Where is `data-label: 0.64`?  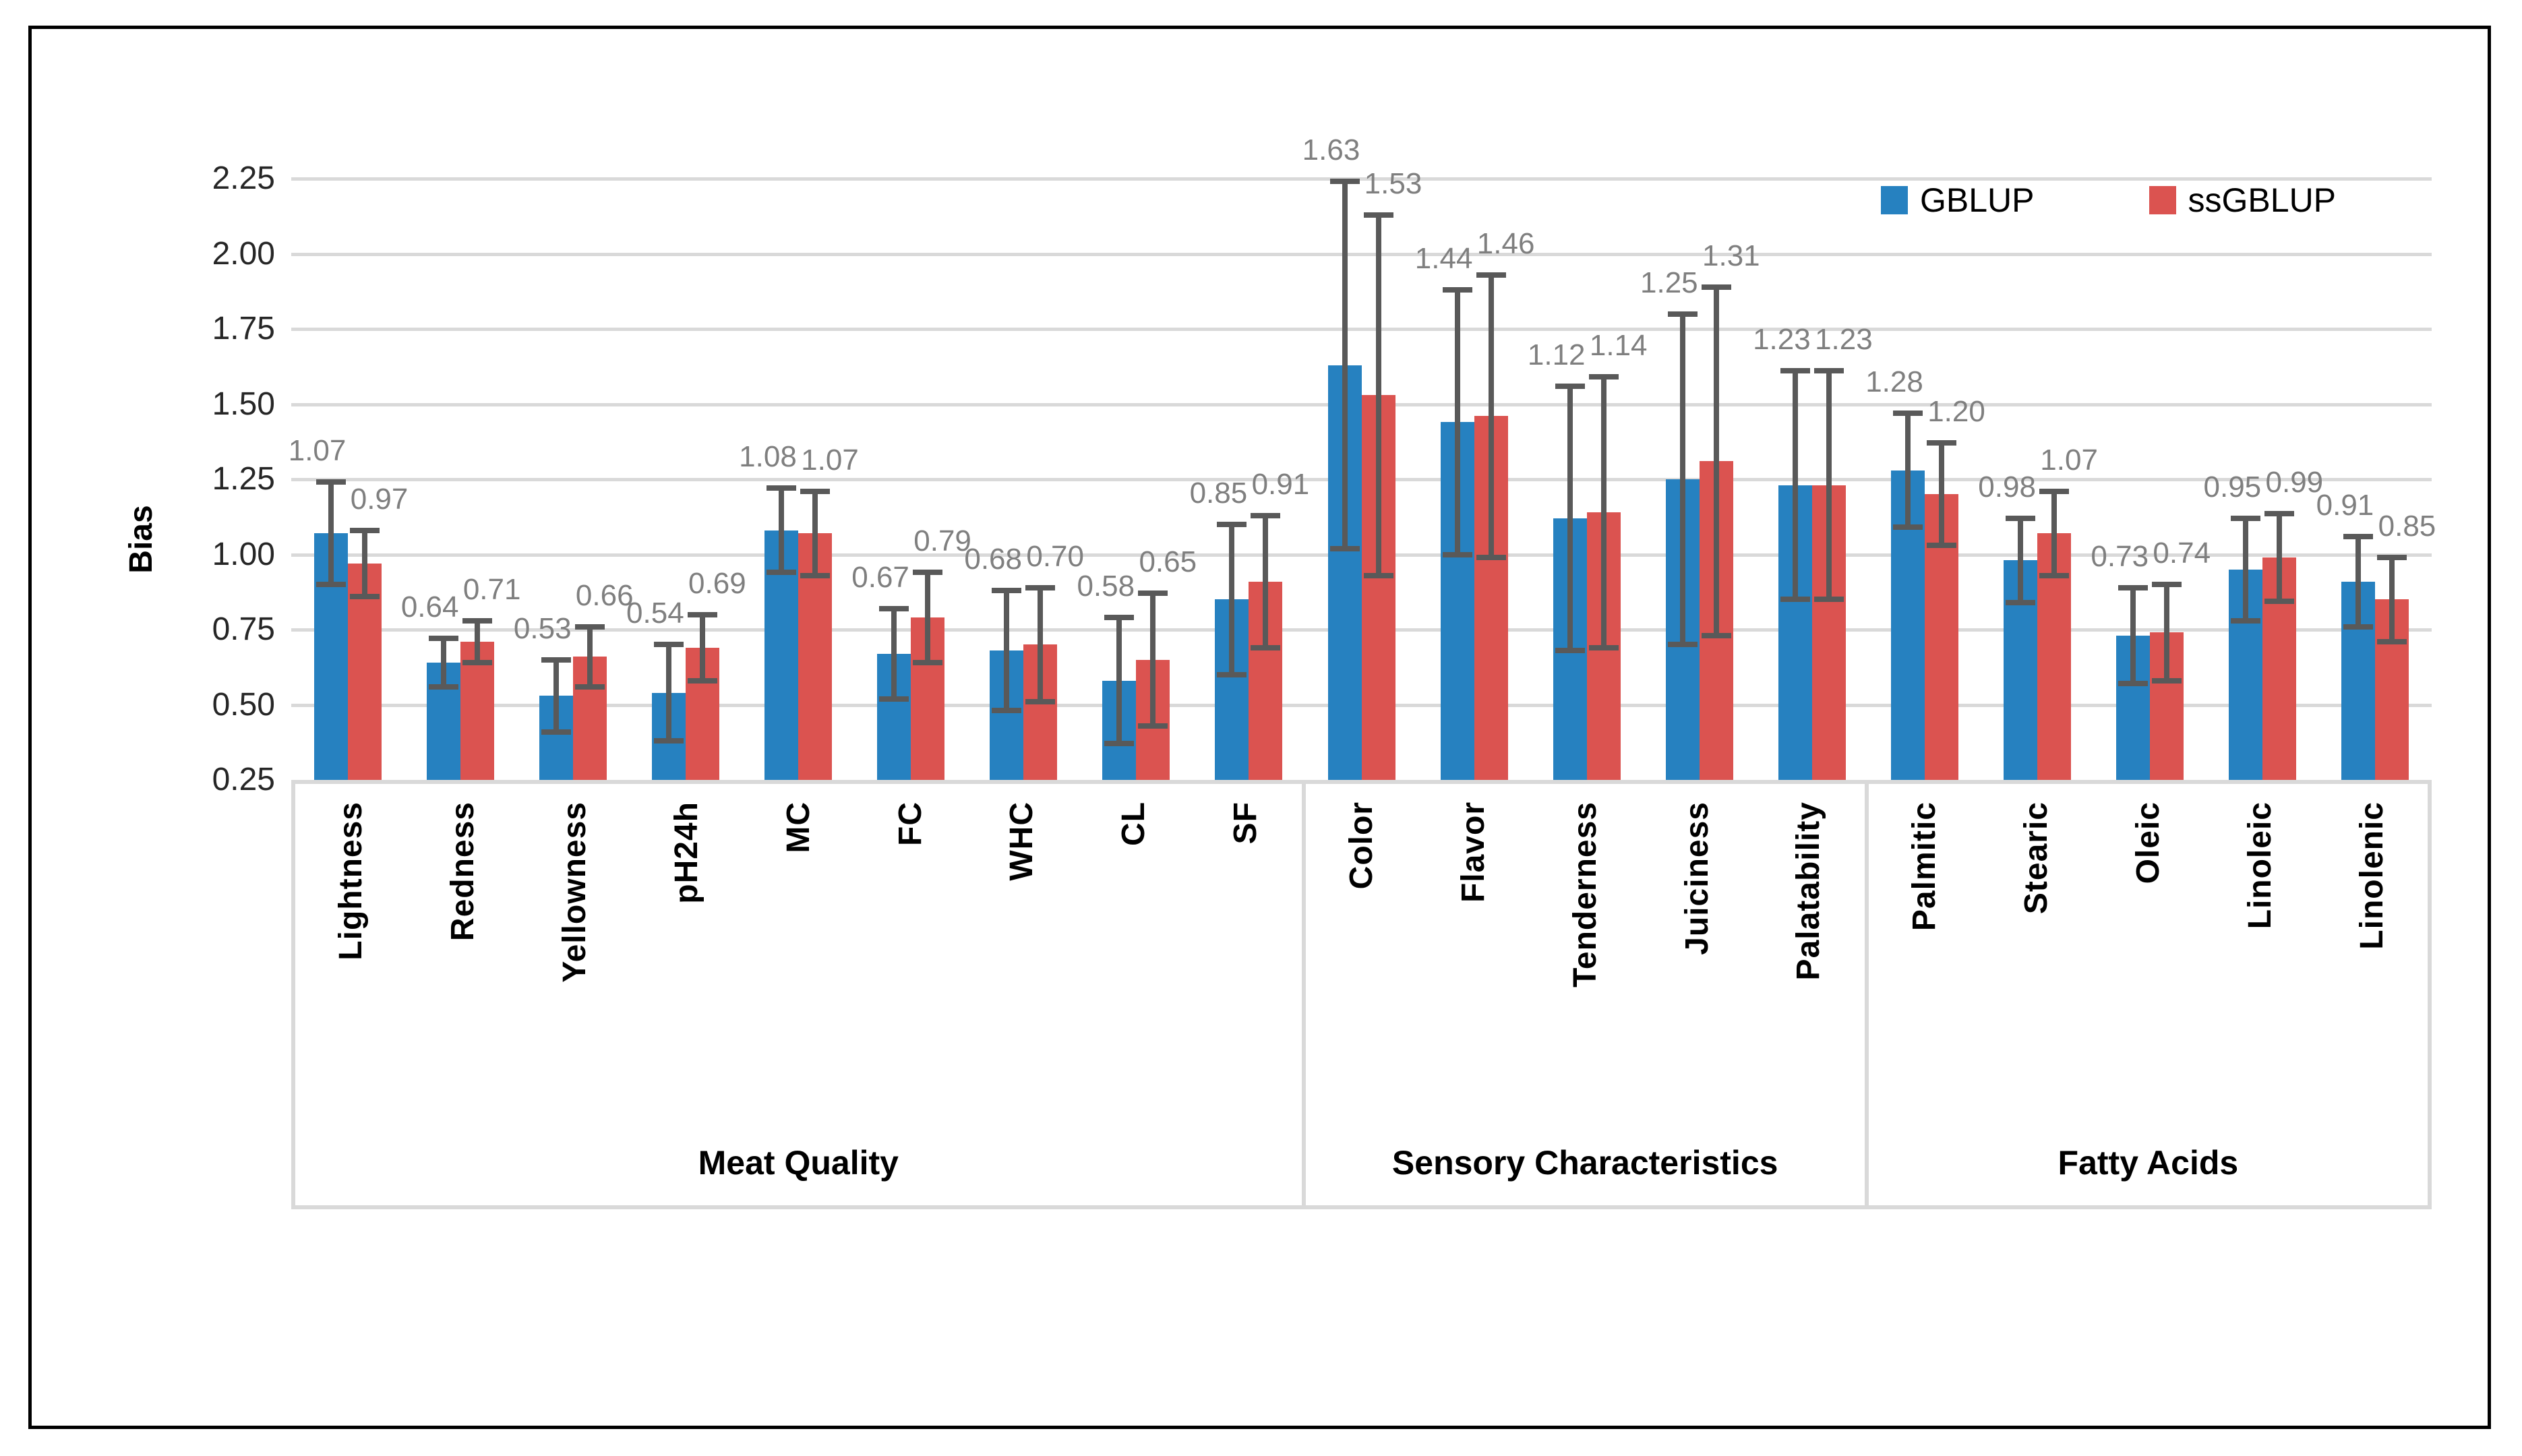
data-label: 0.64 is located at coordinates (430, 607).